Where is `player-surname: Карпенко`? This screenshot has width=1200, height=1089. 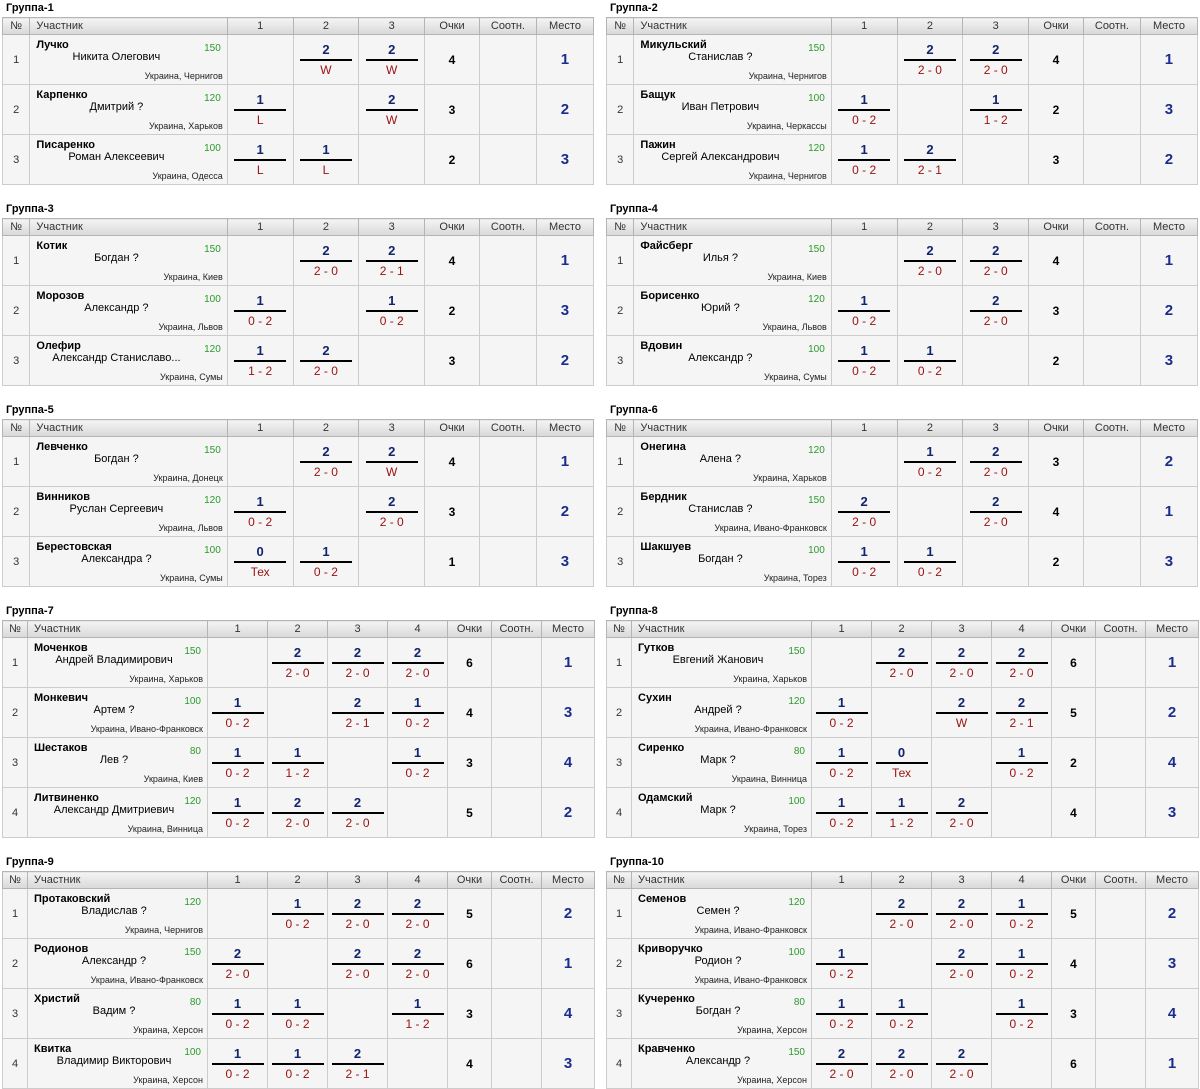
player-surname: Карпенко is located at coordinates (62, 95).